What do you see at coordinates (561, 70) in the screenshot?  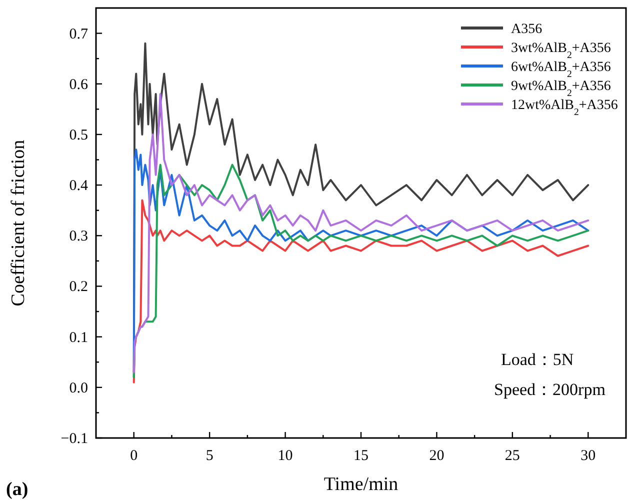 I see `legend-label: 6wt%AlB$_{2}$+A356` at bounding box center [561, 70].